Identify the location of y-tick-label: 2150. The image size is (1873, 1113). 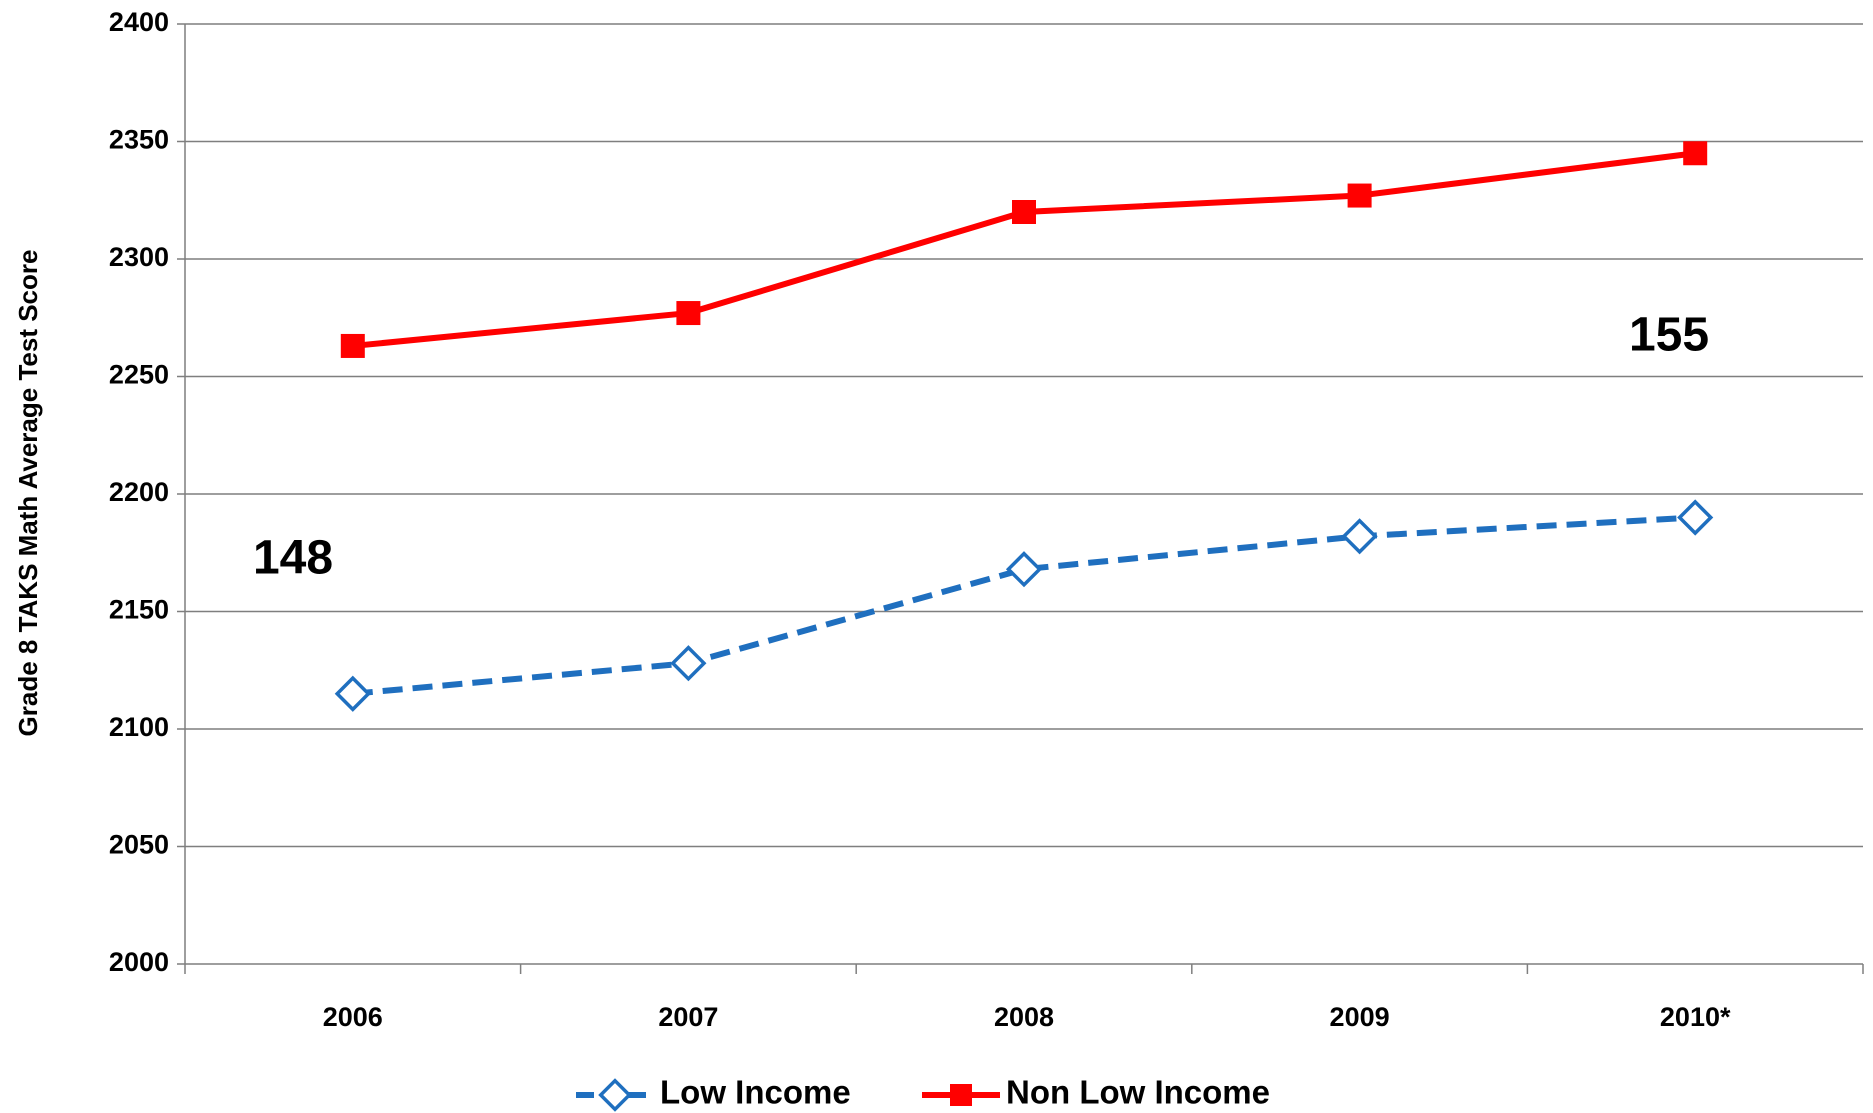
(139, 610).